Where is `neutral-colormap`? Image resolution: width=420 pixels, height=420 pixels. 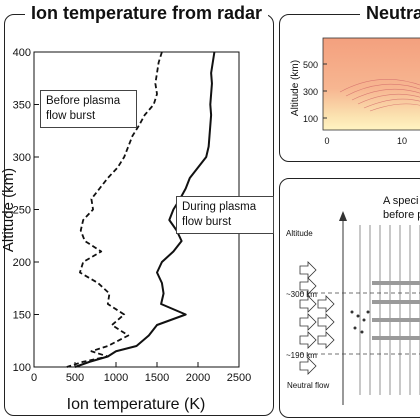
neutral-colormap is located at coordinates (371, 84).